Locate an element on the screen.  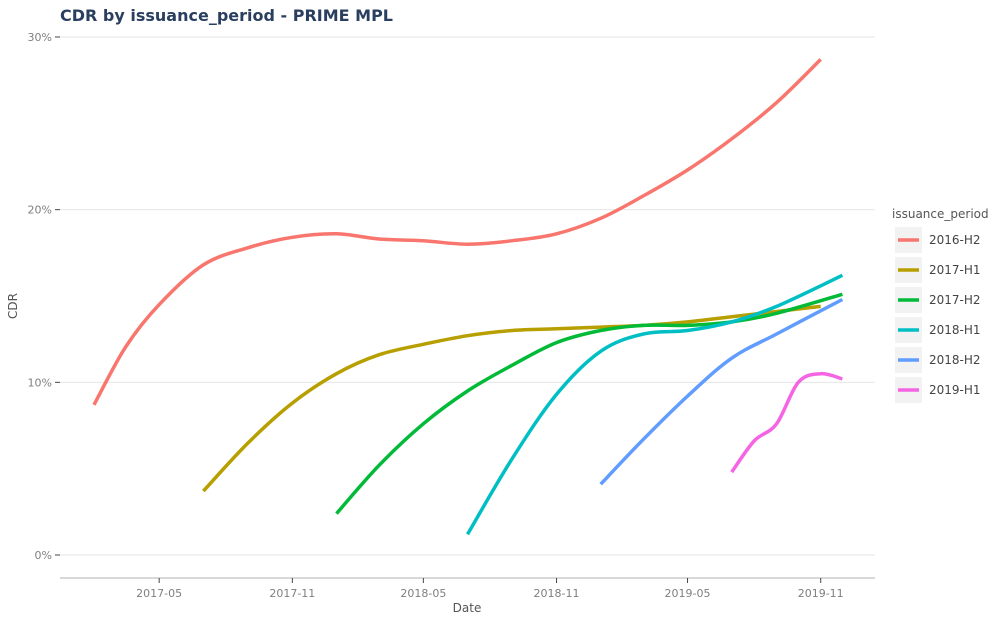
legend-label: 2016-H2 is located at coordinates (955, 240).